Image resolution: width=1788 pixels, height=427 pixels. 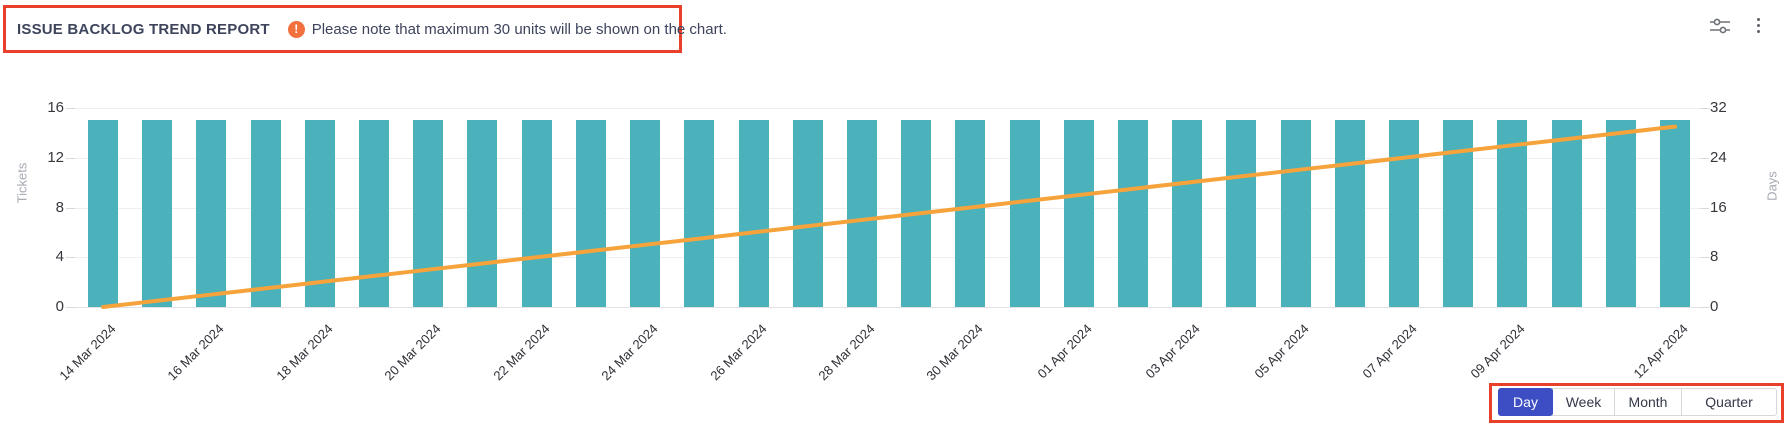 What do you see at coordinates (1718, 107) in the screenshot?
I see `right-axis-tick-label: 32` at bounding box center [1718, 107].